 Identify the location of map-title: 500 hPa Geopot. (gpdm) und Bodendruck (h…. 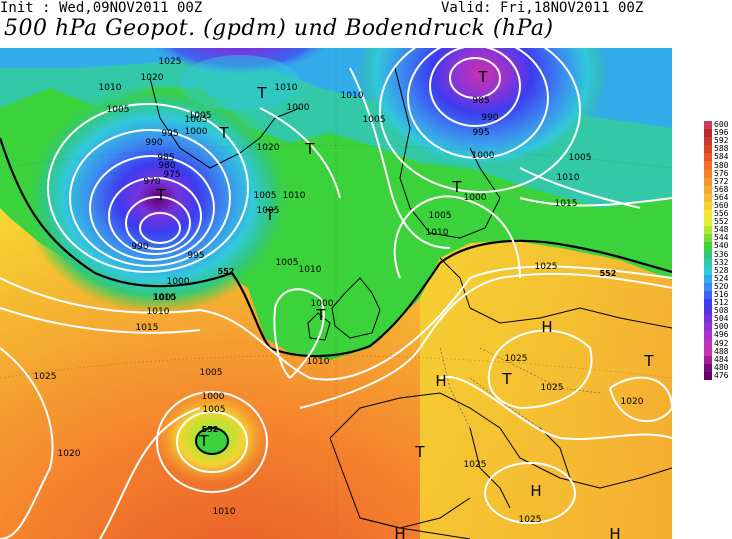
(279, 28).